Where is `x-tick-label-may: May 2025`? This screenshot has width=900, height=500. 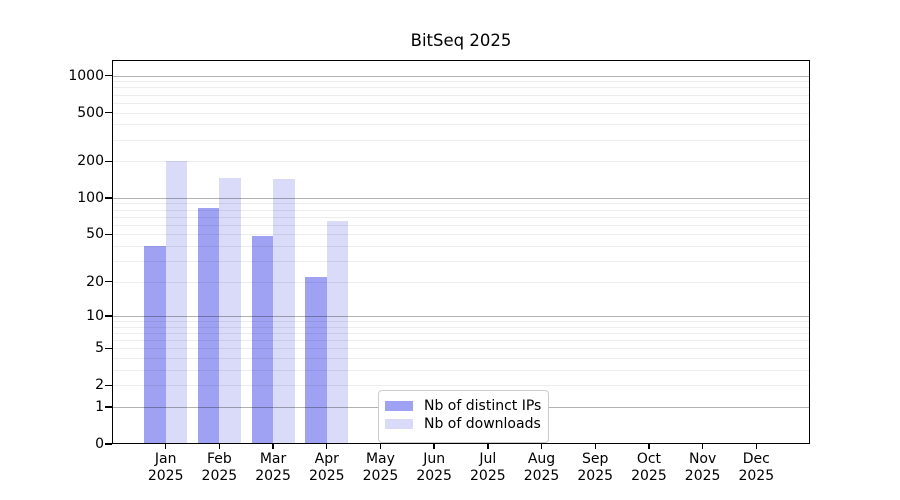
x-tick-label-may: May 2025 is located at coordinates (380, 467).